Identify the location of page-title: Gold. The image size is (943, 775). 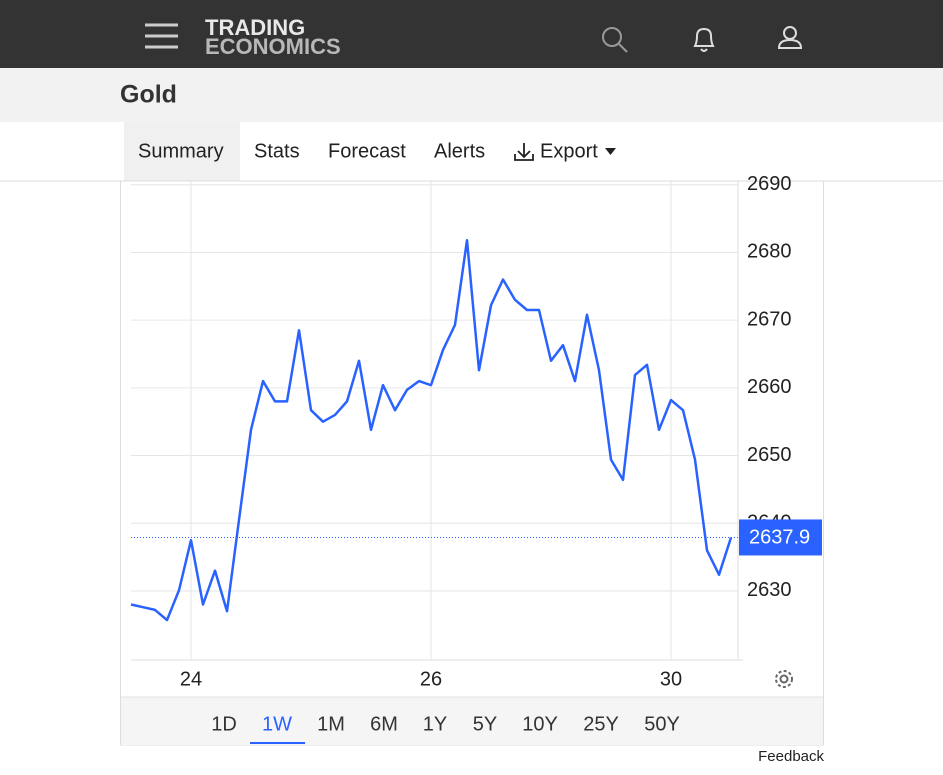
(148, 95).